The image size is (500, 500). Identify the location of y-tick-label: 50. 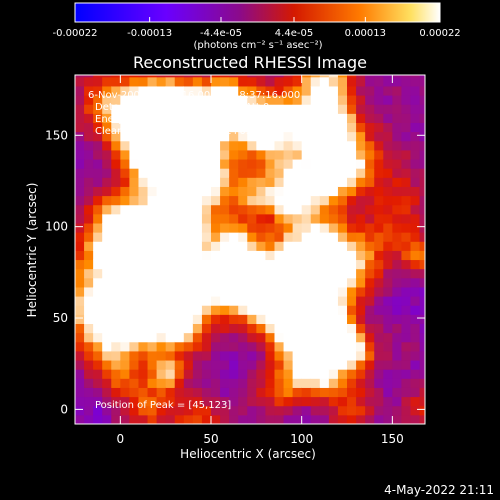
(60, 318).